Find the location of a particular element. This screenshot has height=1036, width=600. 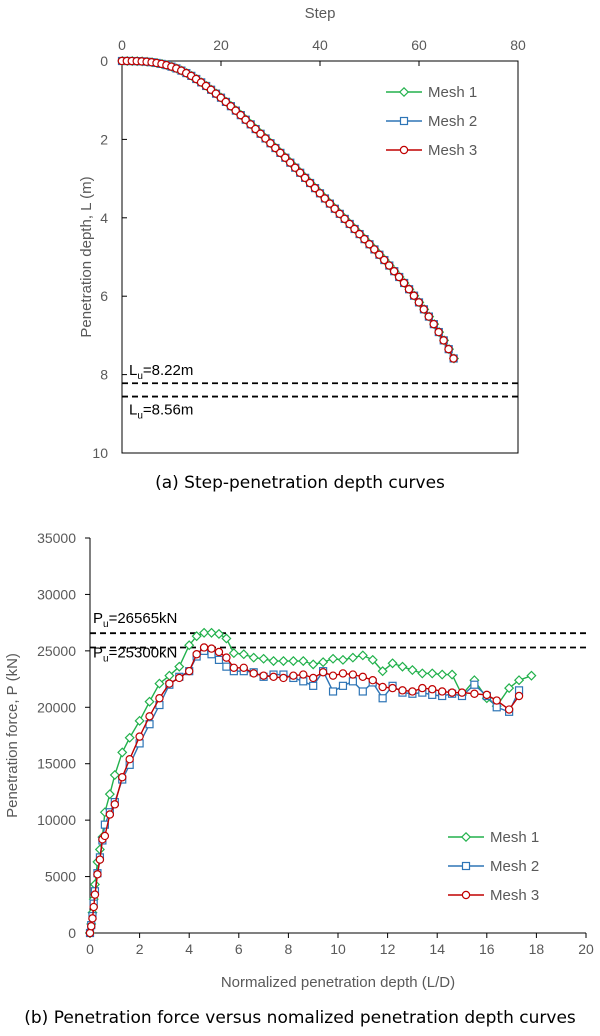

x-tick-label: 14 is located at coordinates (437, 949).